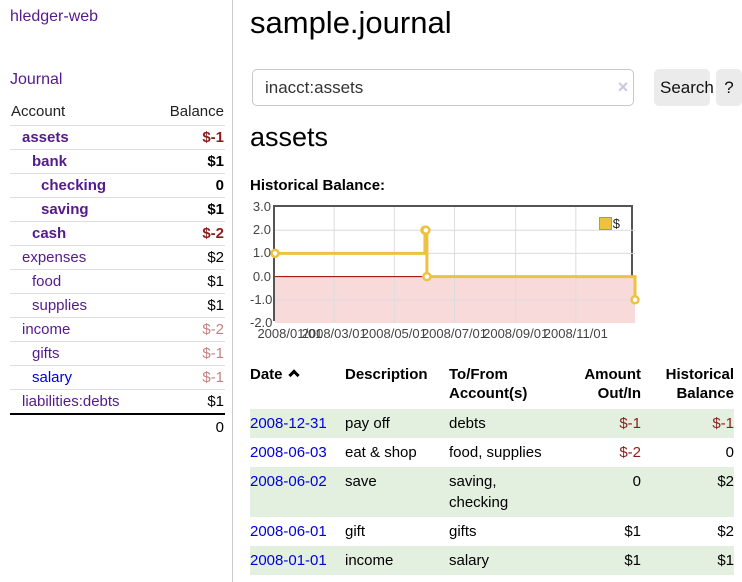 The height and width of the screenshot is (582, 742). I want to click on search-clear-icon: ×, so click(623, 87).